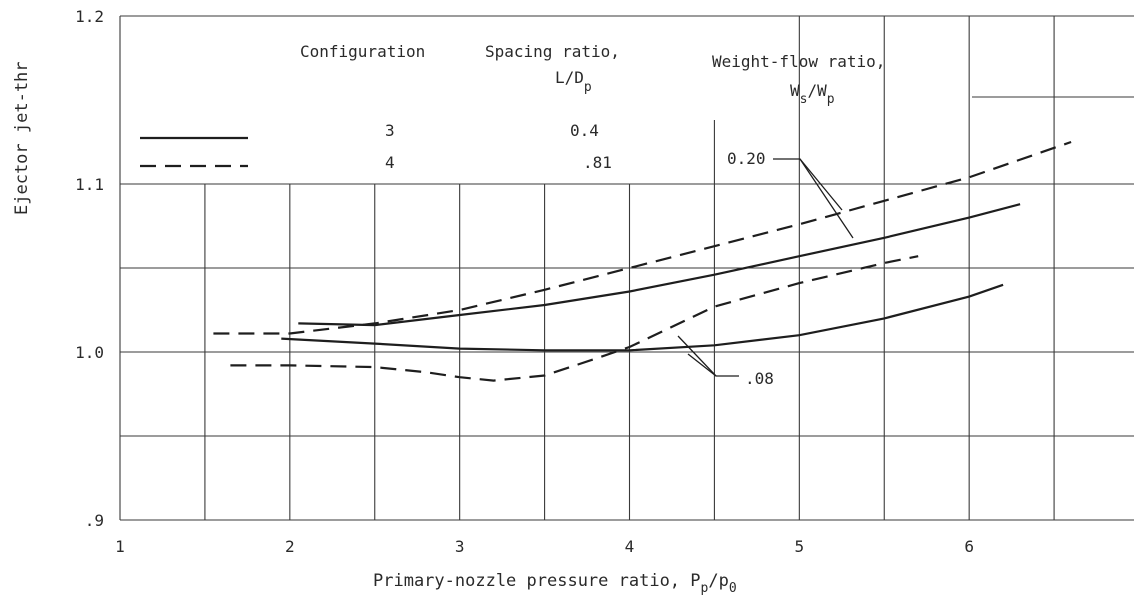 Image resolution: width=1134 pixels, height=595 pixels. I want to click on x-tick-1: 2, so click(290, 546).